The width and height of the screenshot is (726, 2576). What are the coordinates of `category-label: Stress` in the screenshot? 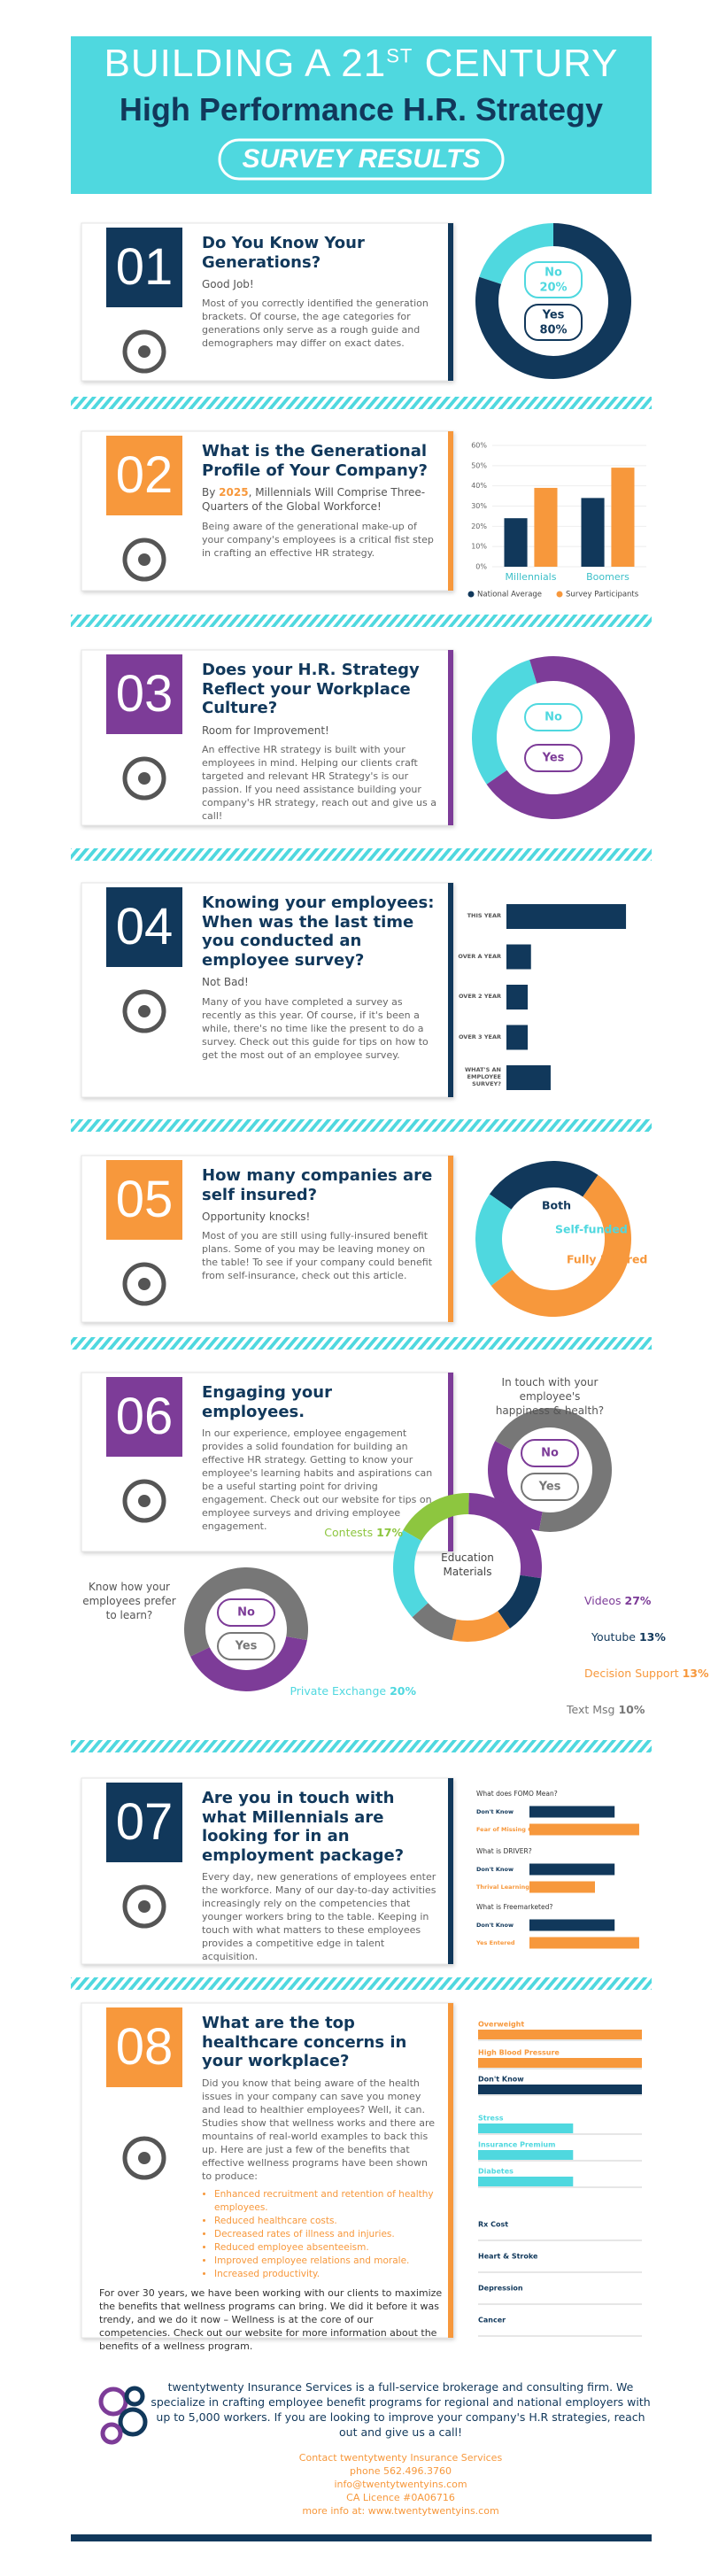 It's located at (491, 2119).